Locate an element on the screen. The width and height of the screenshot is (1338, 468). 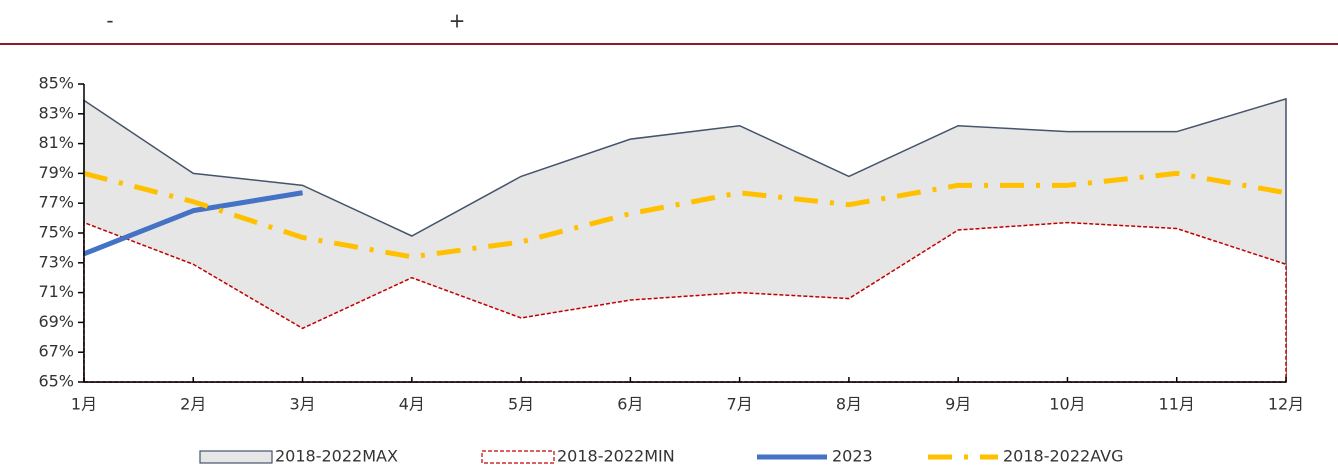
x-tick-label: 12月 is located at coordinates (1286, 404).